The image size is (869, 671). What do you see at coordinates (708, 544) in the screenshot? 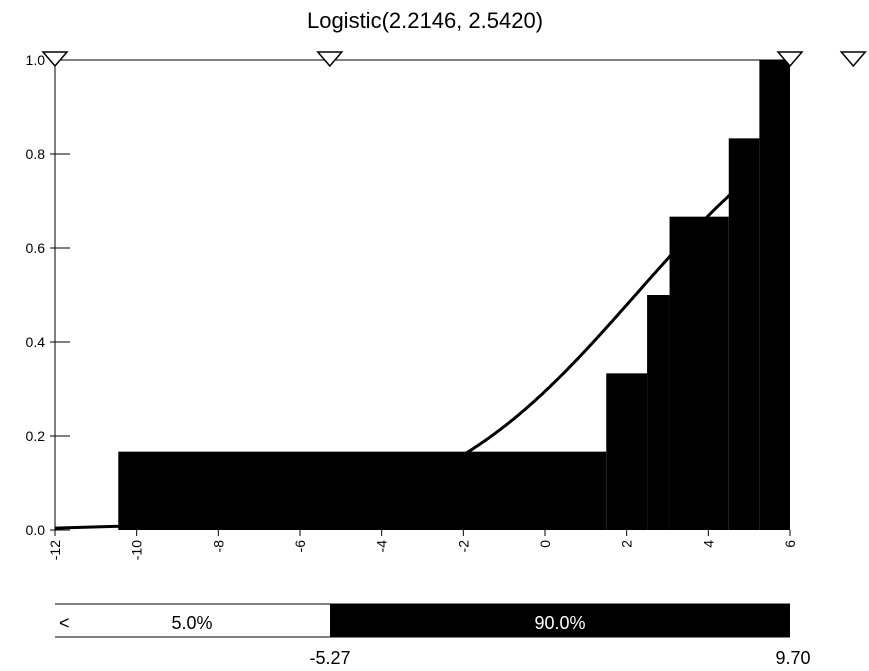
I see `x-tick-label: 4` at bounding box center [708, 544].